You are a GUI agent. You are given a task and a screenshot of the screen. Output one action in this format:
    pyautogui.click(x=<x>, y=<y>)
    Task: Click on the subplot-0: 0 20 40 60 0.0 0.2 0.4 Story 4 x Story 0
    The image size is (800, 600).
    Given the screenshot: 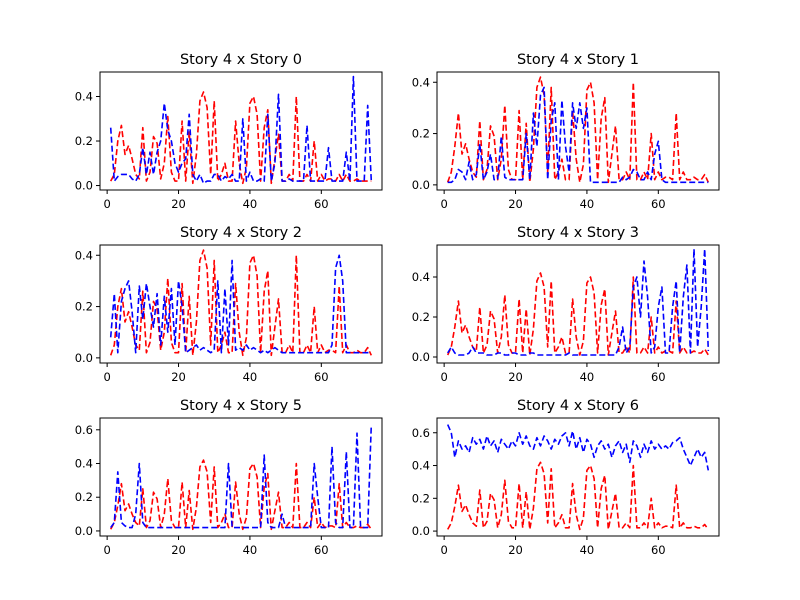 What is the action you would take?
    pyautogui.click(x=229, y=131)
    